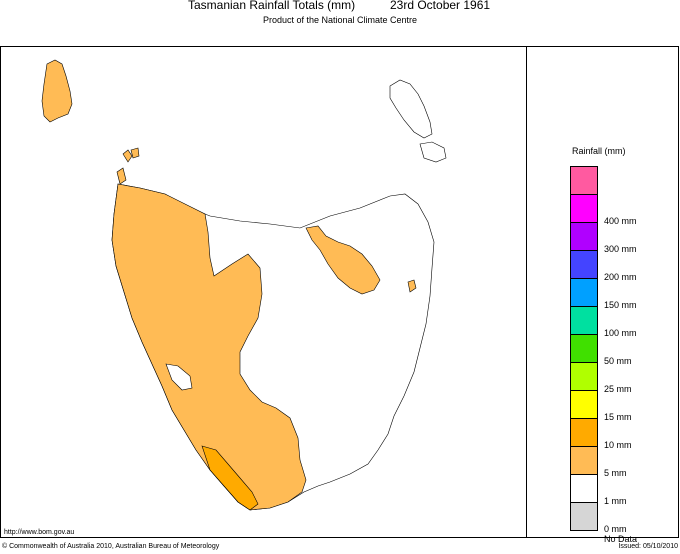 The image size is (680, 554). Describe the element at coordinates (272, 6) in the screenshot. I see `map-title-text: Tasmanian Rainfall Totals (mm)` at that location.